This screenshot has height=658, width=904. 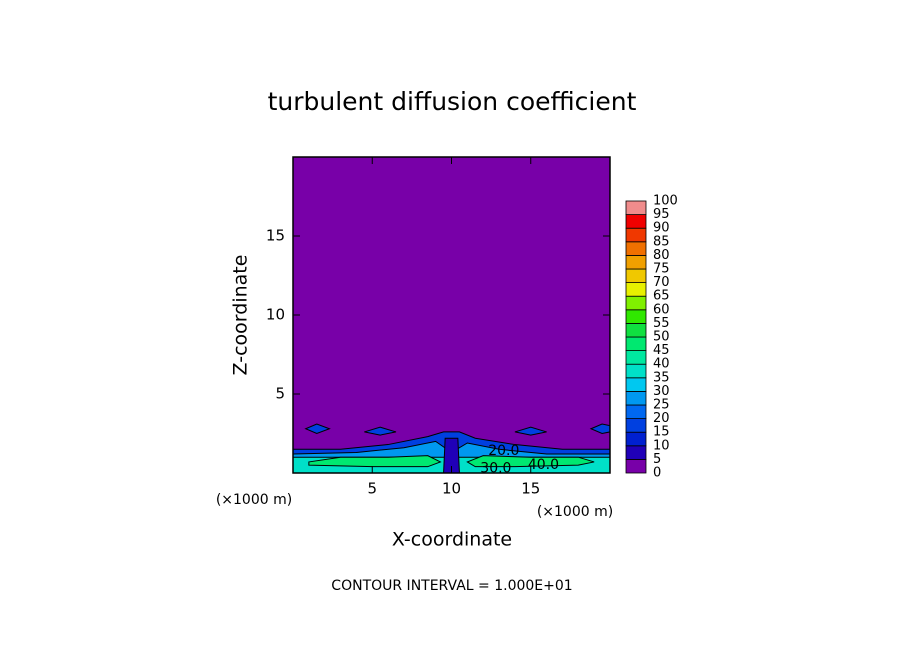 I want to click on colorbar-label: 35, so click(x=661, y=377).